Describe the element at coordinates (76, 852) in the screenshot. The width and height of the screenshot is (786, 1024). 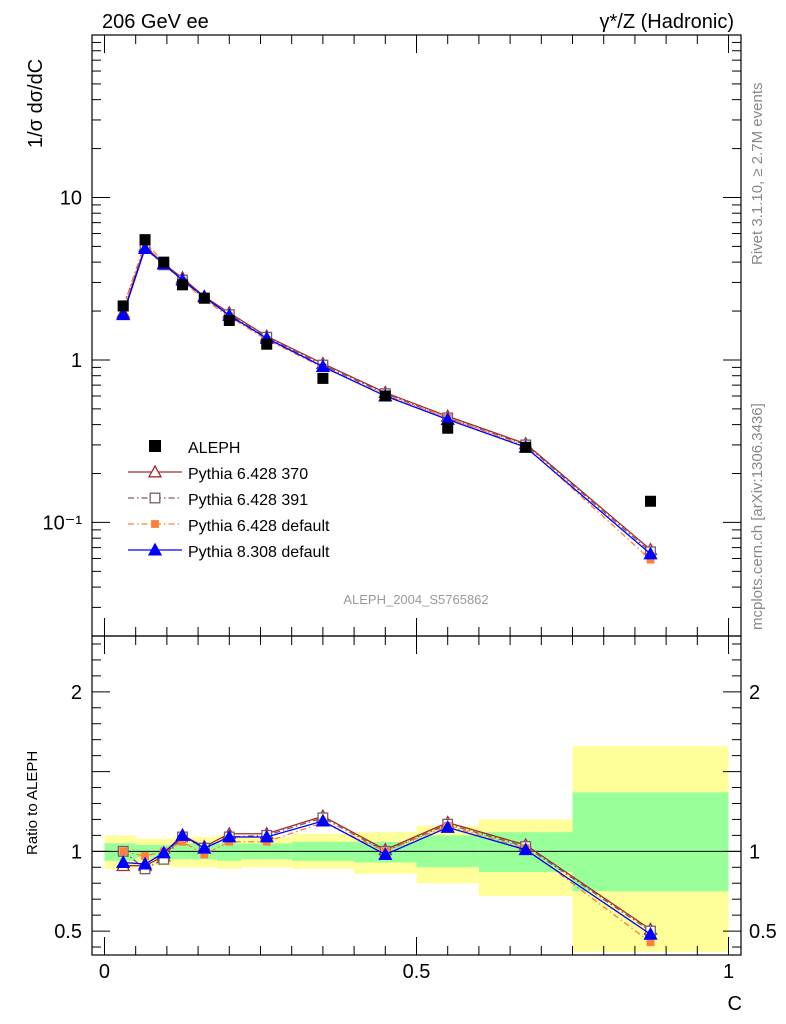
I see `ratio-y-tick-label-left: 1` at that location.